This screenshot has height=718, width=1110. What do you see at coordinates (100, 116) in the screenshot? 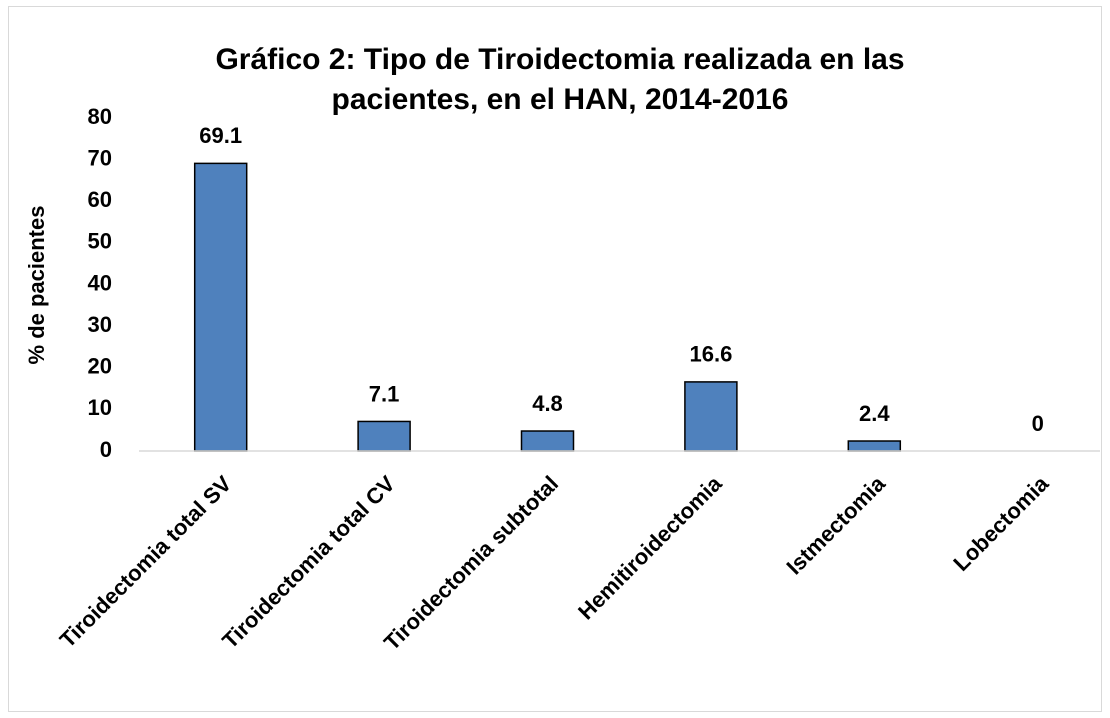
I see `y-tick-label: 80` at bounding box center [100, 116].